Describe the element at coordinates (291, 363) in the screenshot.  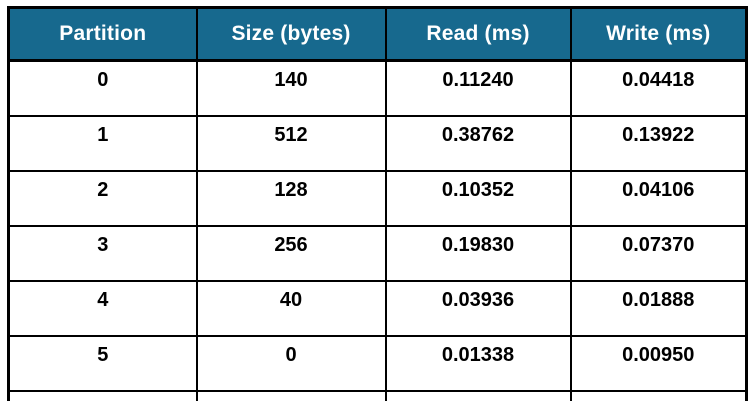
I see `cell-size: 0` at that location.